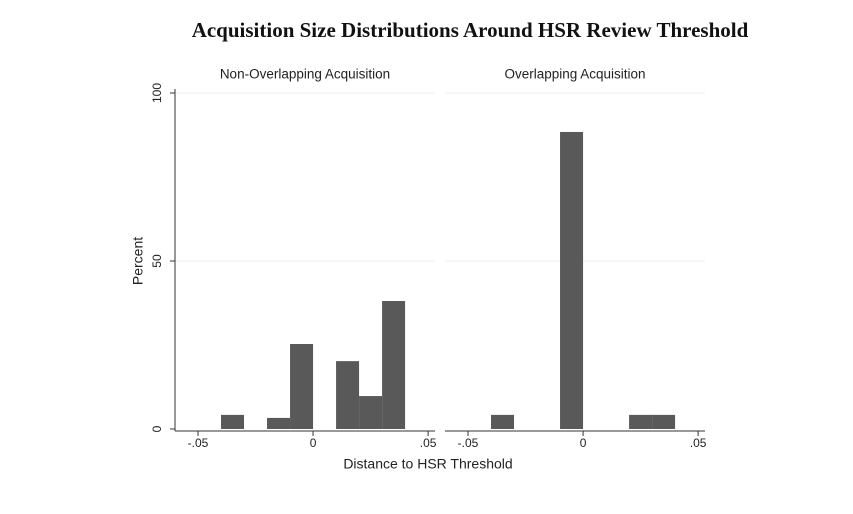  I want to click on y-axis-label: Percent, so click(138, 261).